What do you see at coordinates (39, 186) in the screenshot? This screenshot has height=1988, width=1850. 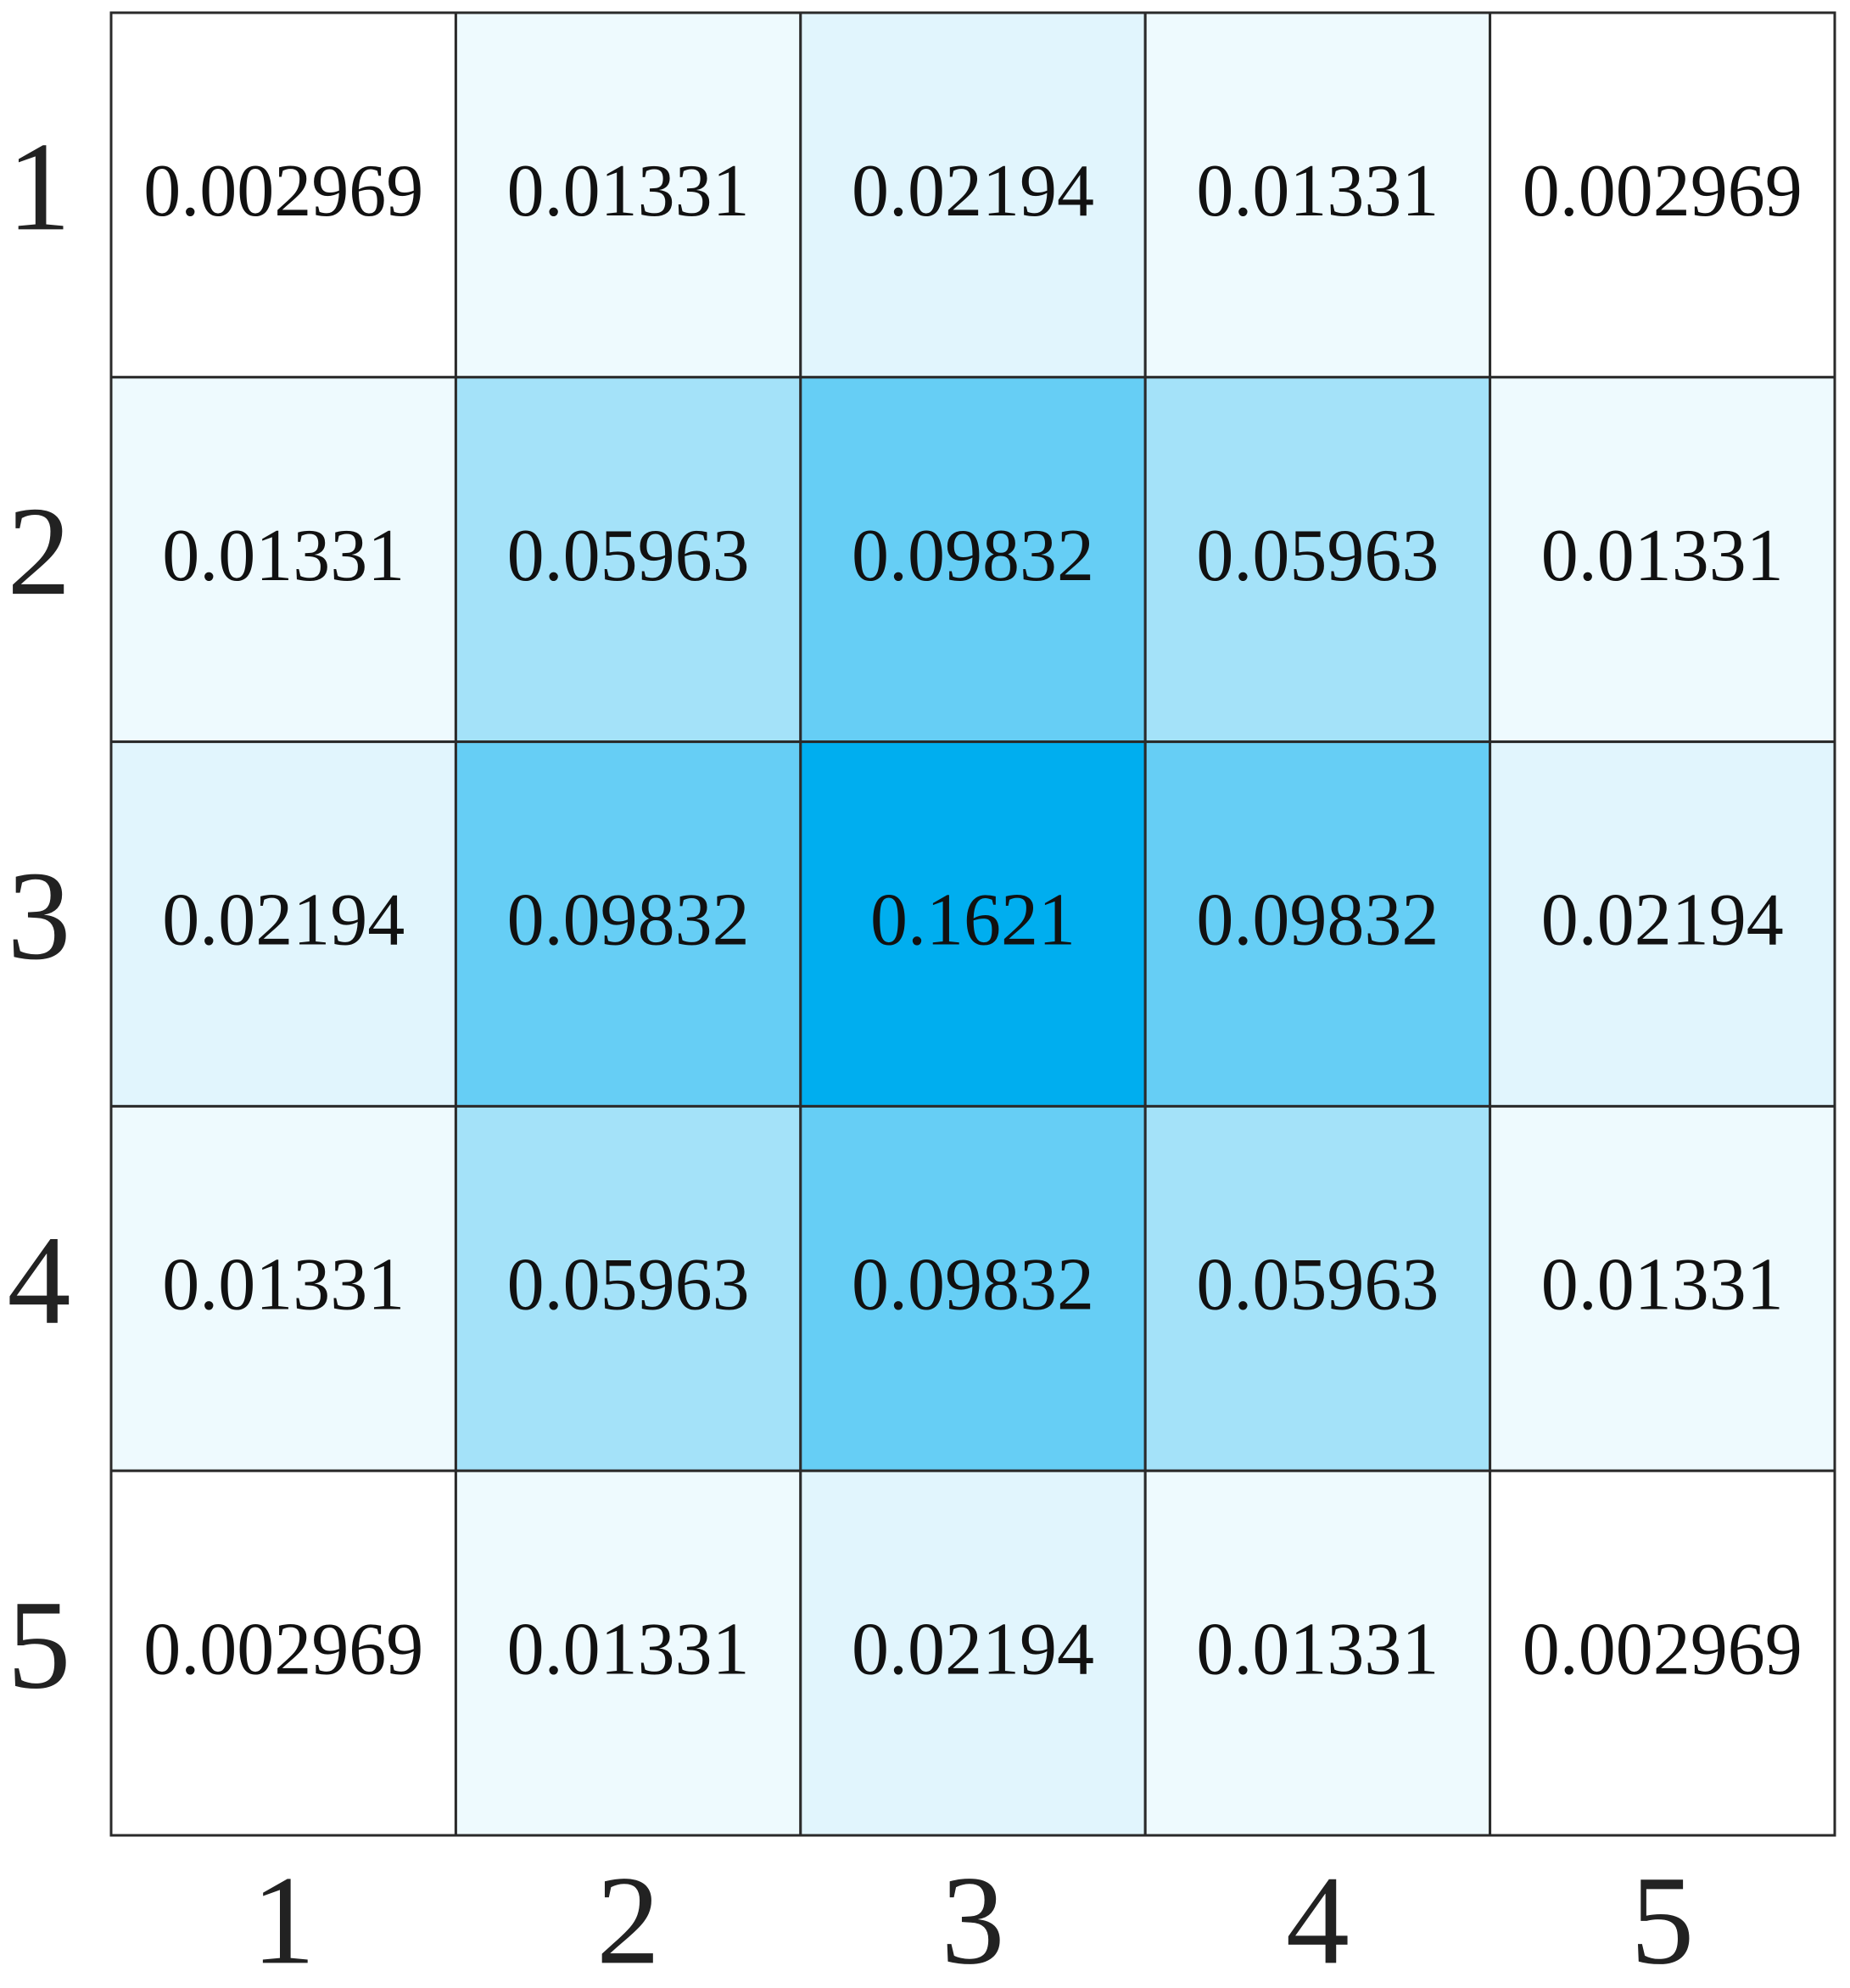 I see `y-tick-label: 1` at bounding box center [39, 186].